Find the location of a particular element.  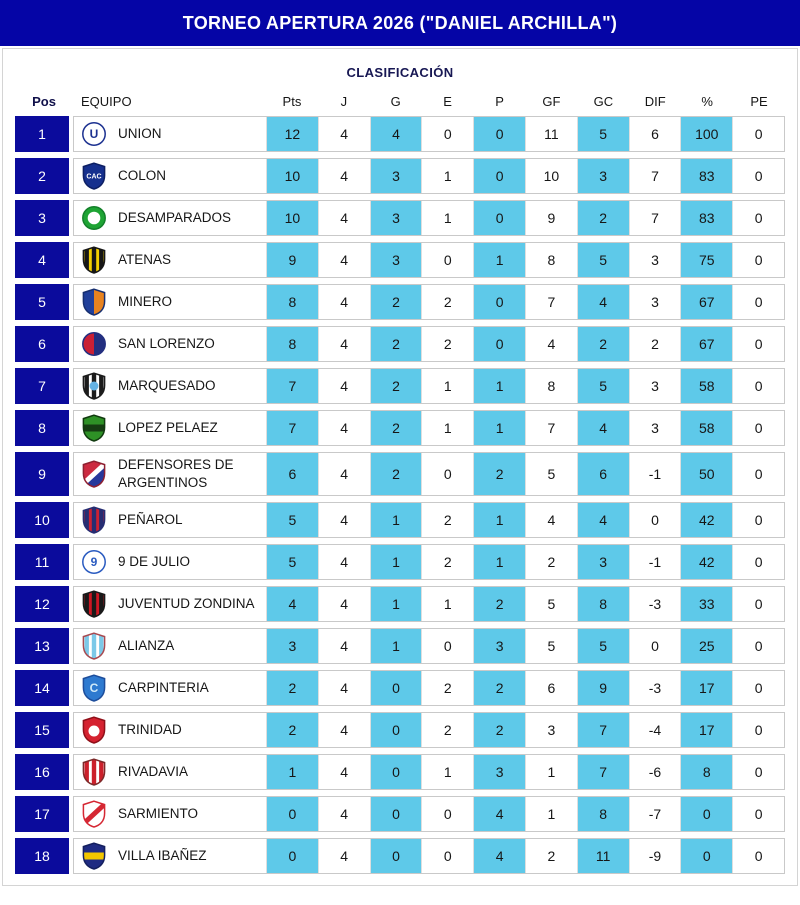

stat-cell-g: 0 is located at coordinates (395, 856).